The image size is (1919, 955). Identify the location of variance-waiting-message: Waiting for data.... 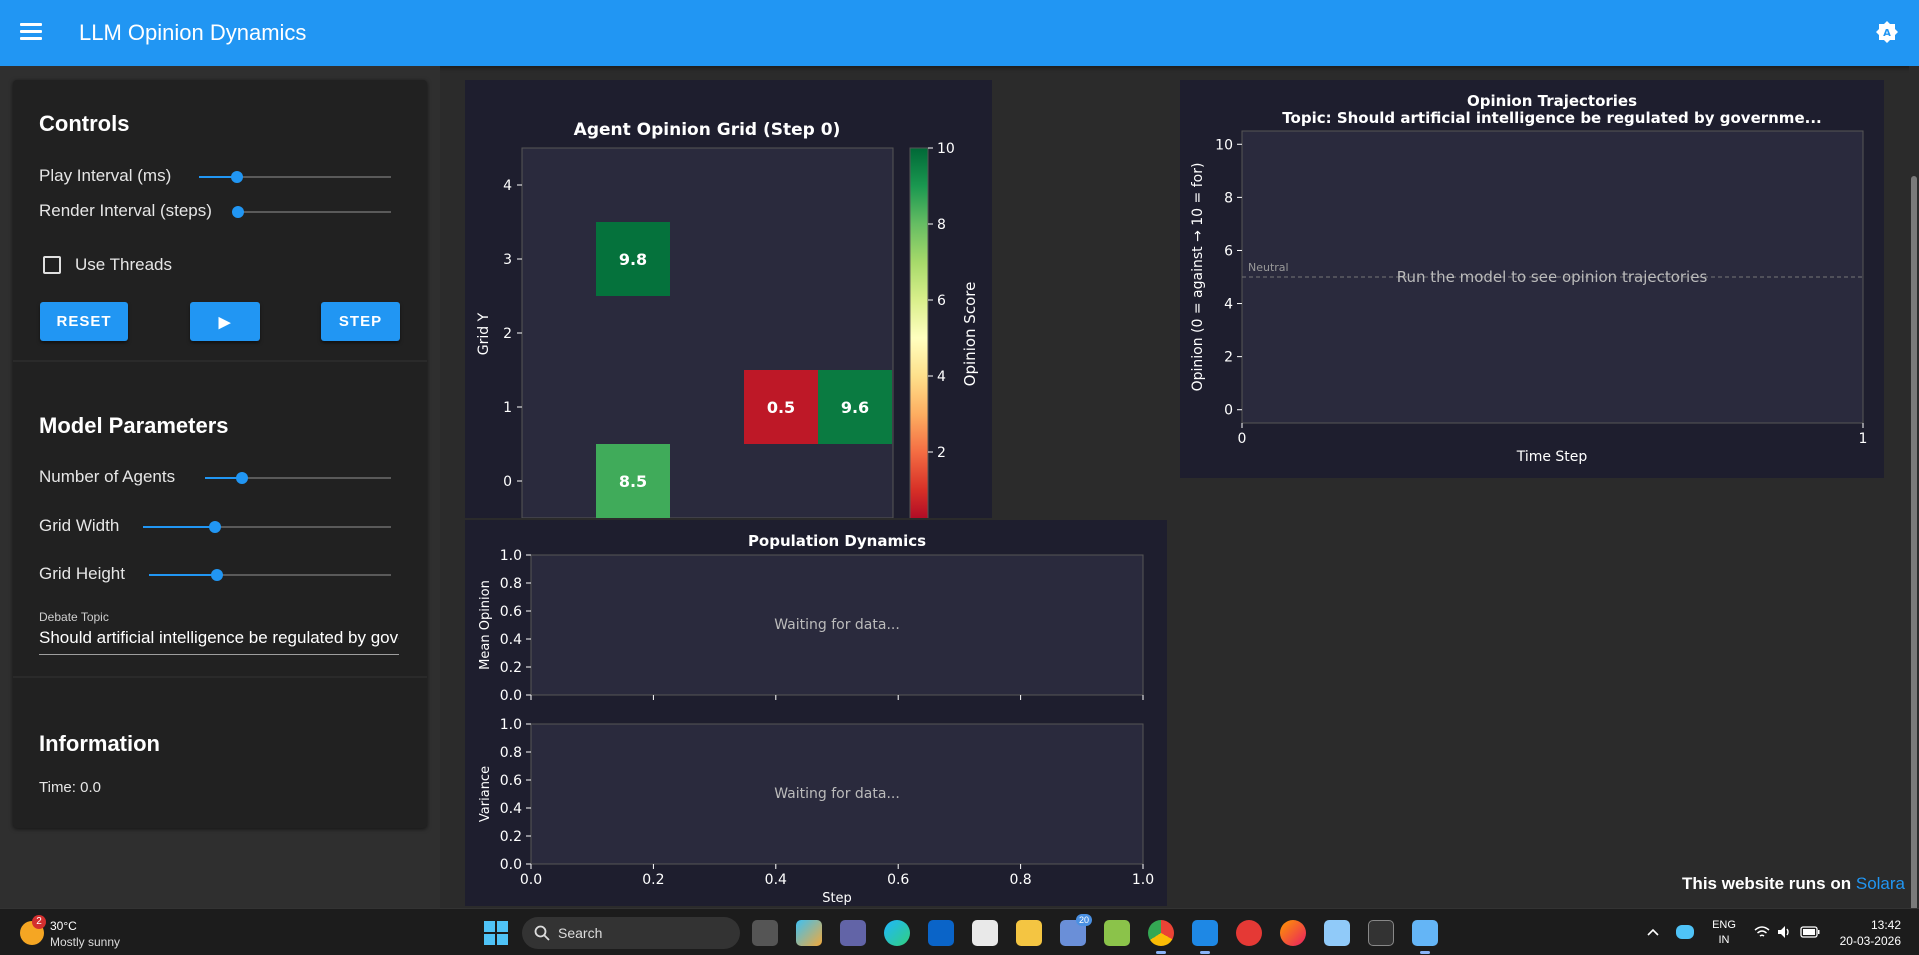
(837, 794).